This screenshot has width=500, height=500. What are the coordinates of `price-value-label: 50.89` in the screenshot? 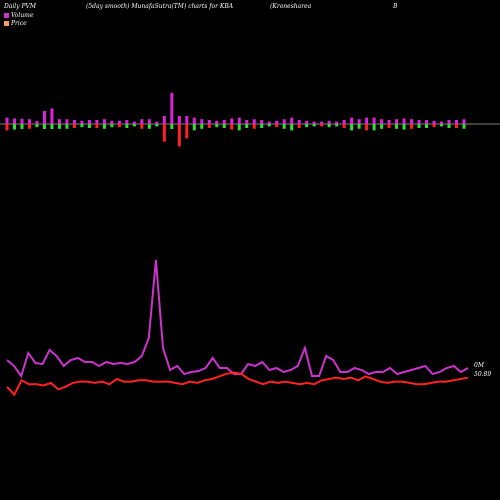 It's located at (482, 374).